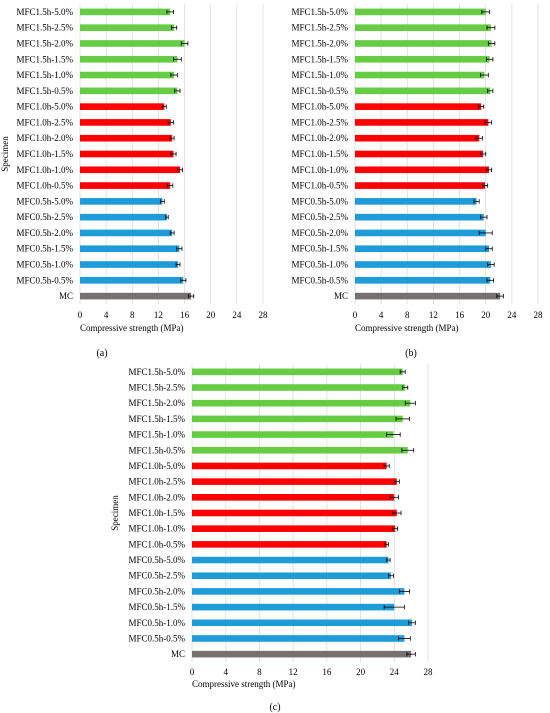 Image resolution: width=550 pixels, height=713 pixels. Describe the element at coordinates (395, 672) in the screenshot. I see `x-tick-label: 24` at that location.